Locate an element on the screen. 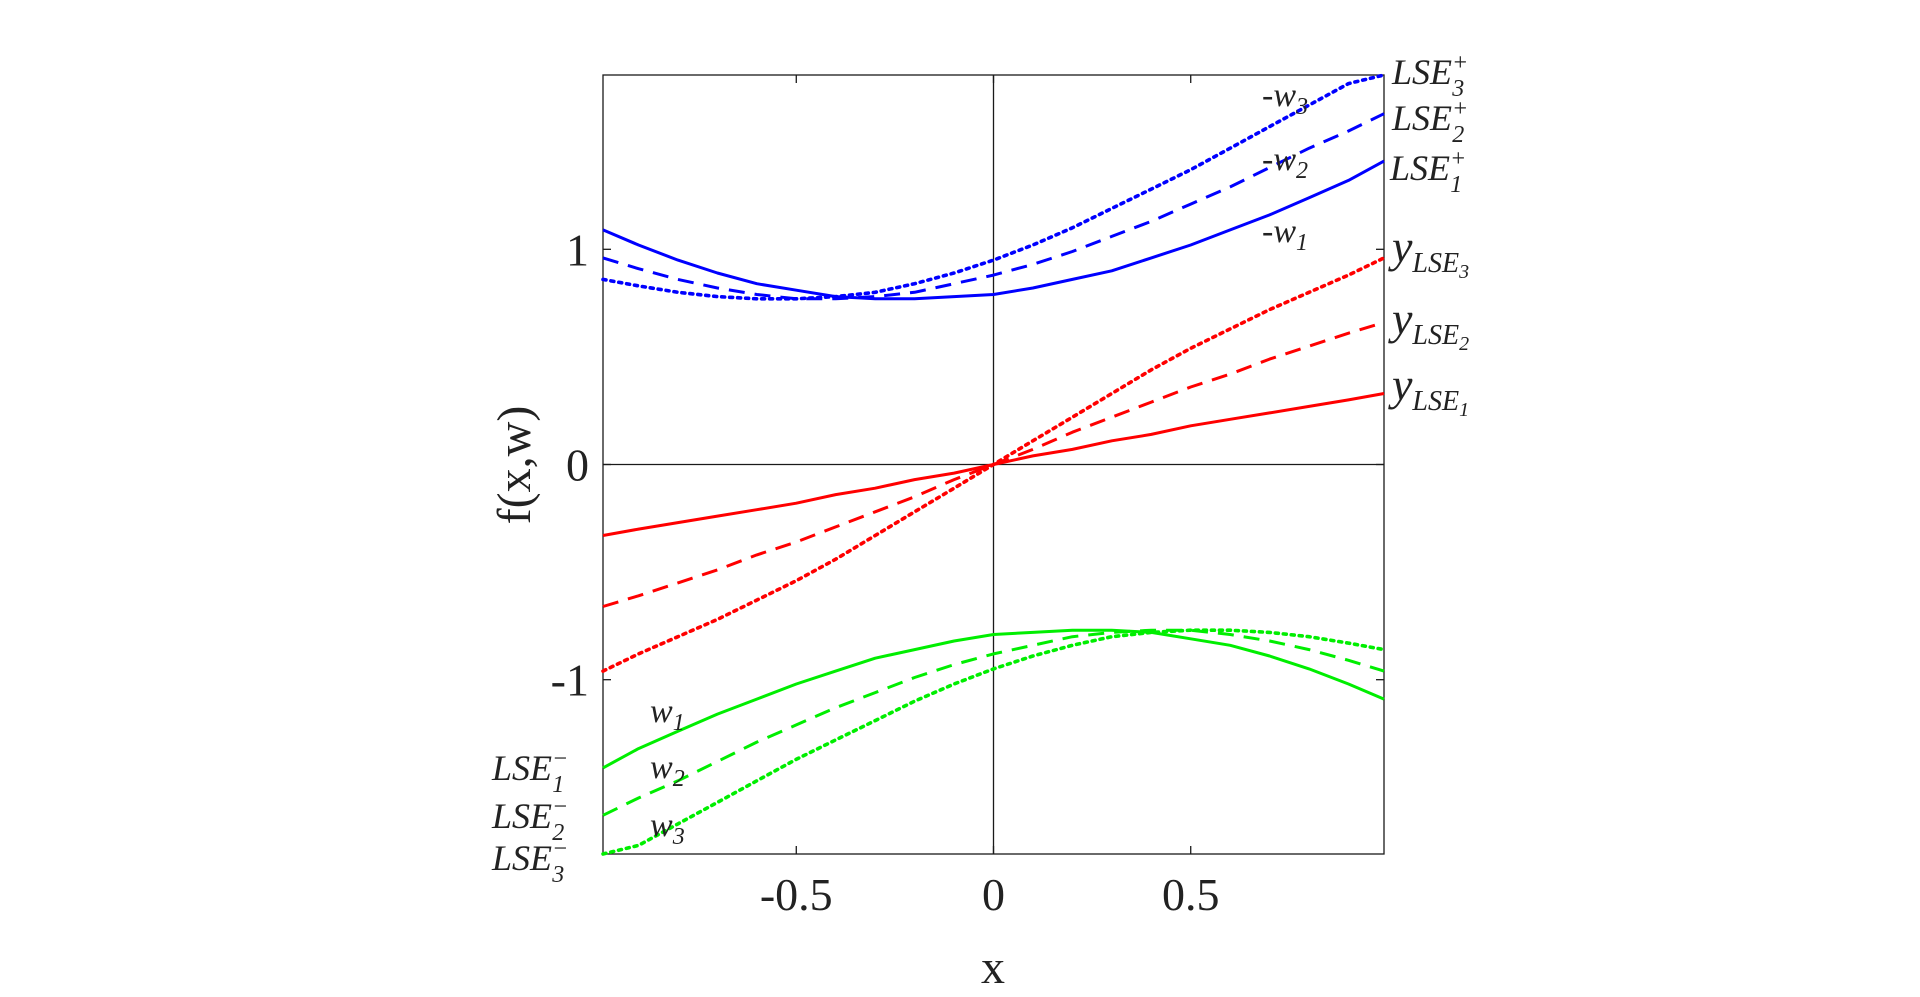  label-neg-w1: -w1 is located at coordinates (1285, 234).